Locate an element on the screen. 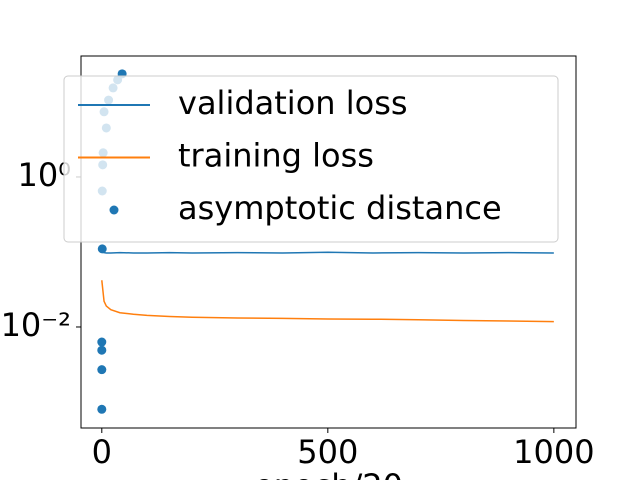 The width and height of the screenshot is (640, 480). x-tick-label: 1000 is located at coordinates (553, 452).